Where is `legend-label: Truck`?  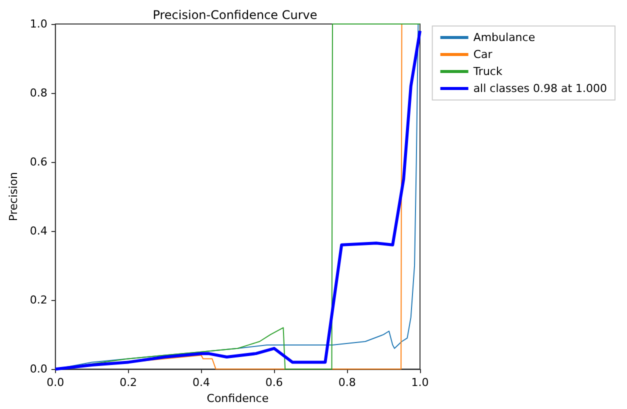
legend-label: Truck is located at coordinates (487, 71).